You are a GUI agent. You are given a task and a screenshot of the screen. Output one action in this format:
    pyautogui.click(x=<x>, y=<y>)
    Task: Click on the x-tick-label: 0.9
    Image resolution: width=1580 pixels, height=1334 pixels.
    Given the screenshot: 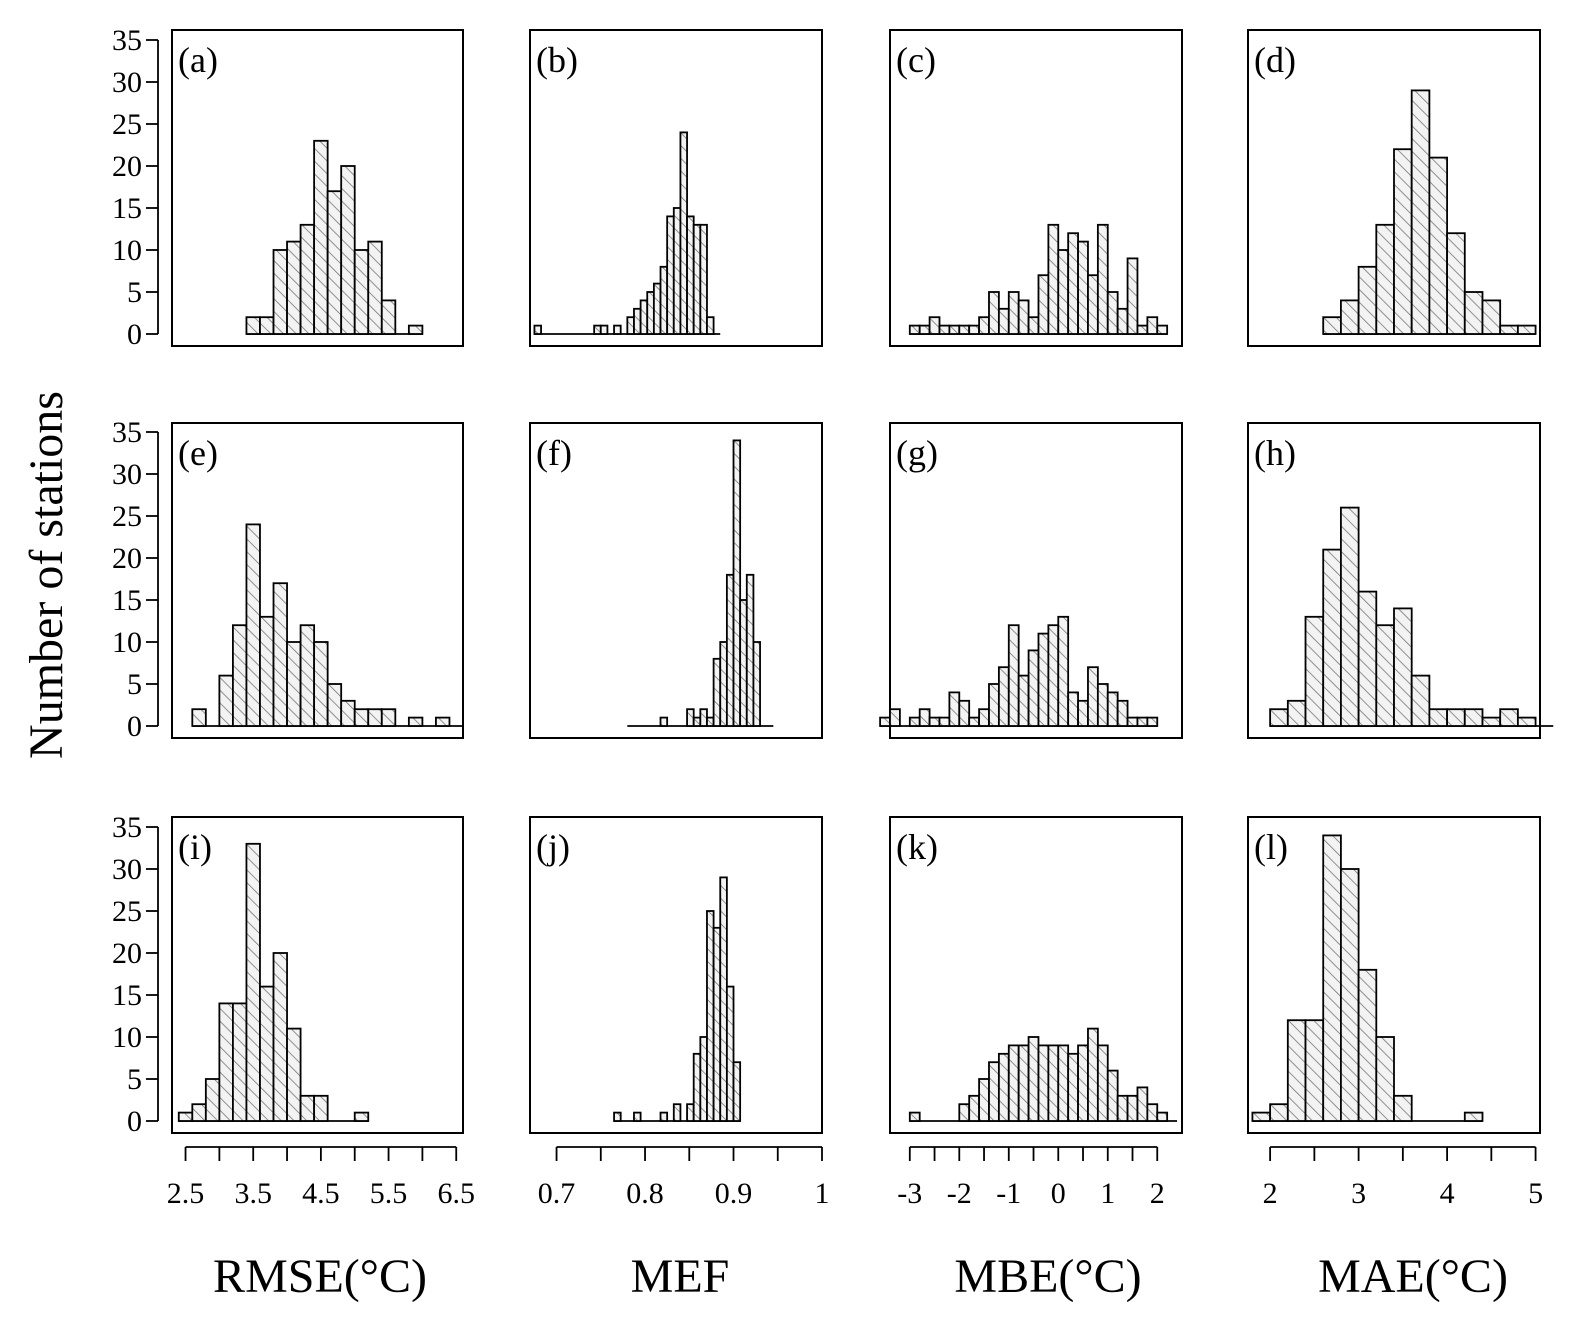 What is the action you would take?
    pyautogui.click(x=734, y=1193)
    